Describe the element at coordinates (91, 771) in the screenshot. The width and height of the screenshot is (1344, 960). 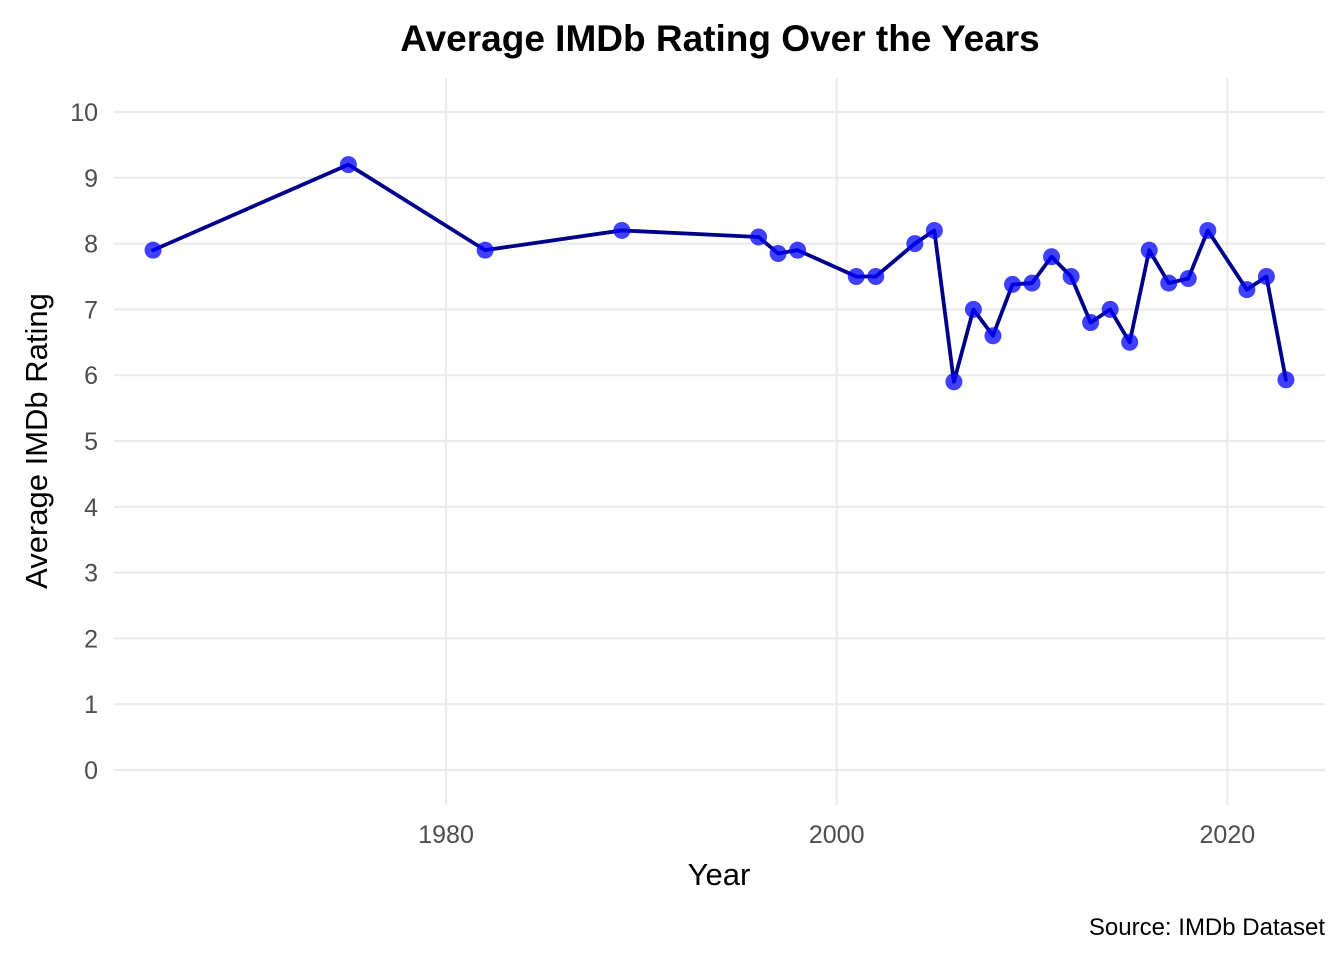
I see `y-tick-label: 0` at that location.